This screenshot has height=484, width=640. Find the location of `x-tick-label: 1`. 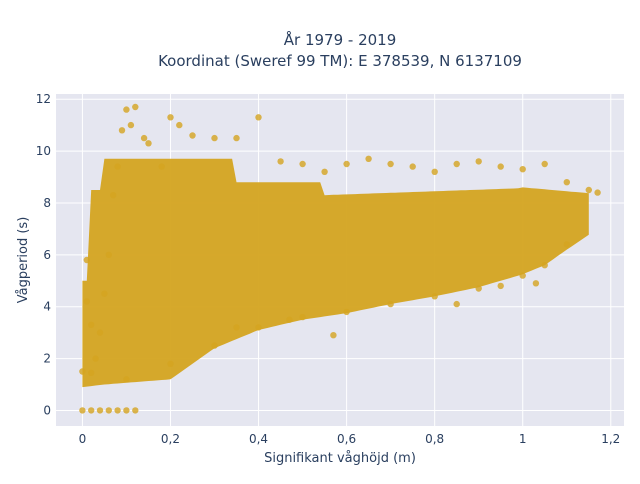

x-tick-label: 1 is located at coordinates (523, 439).